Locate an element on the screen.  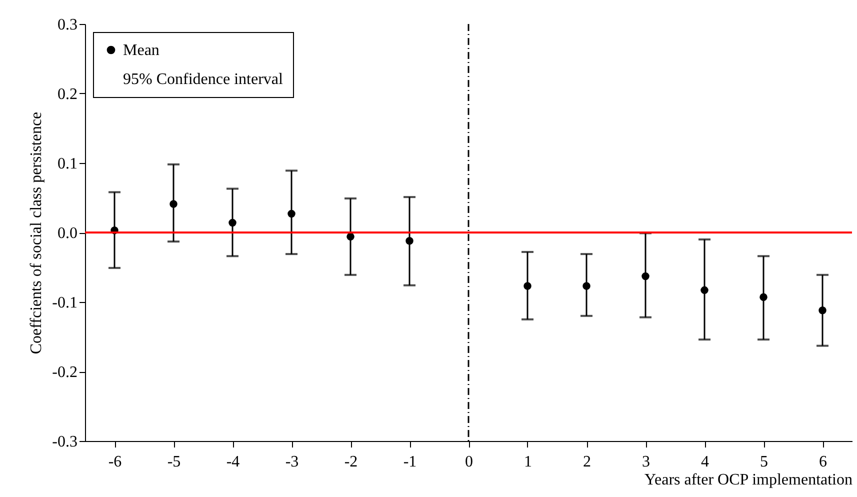
y-tick-label: -0.2 is located at coordinates (65, 372).